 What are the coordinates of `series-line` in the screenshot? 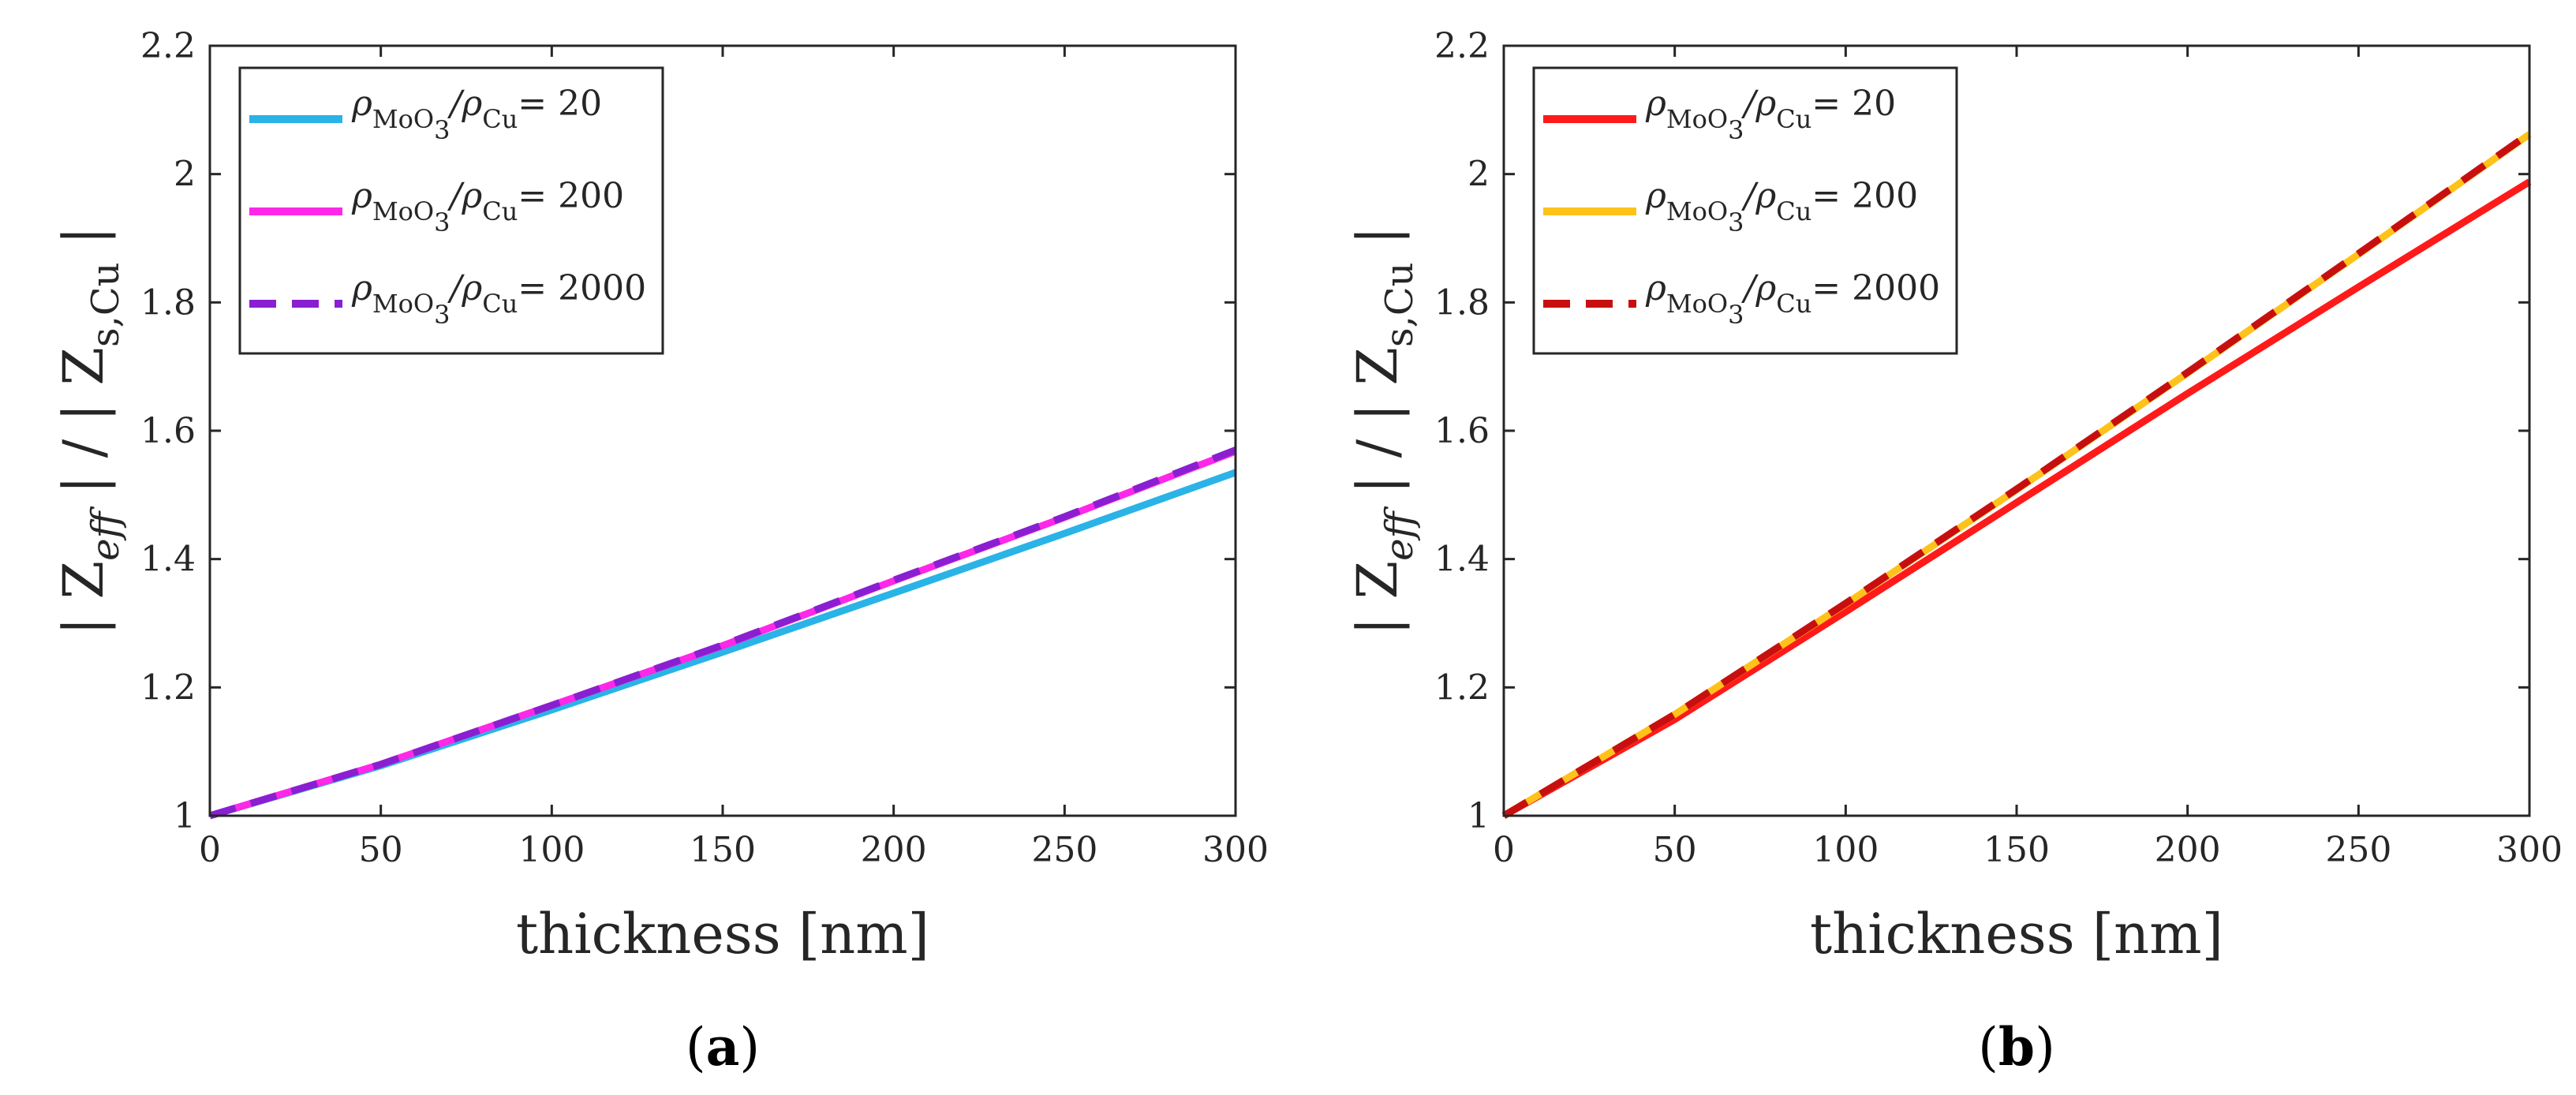 It's located at (722, 633).